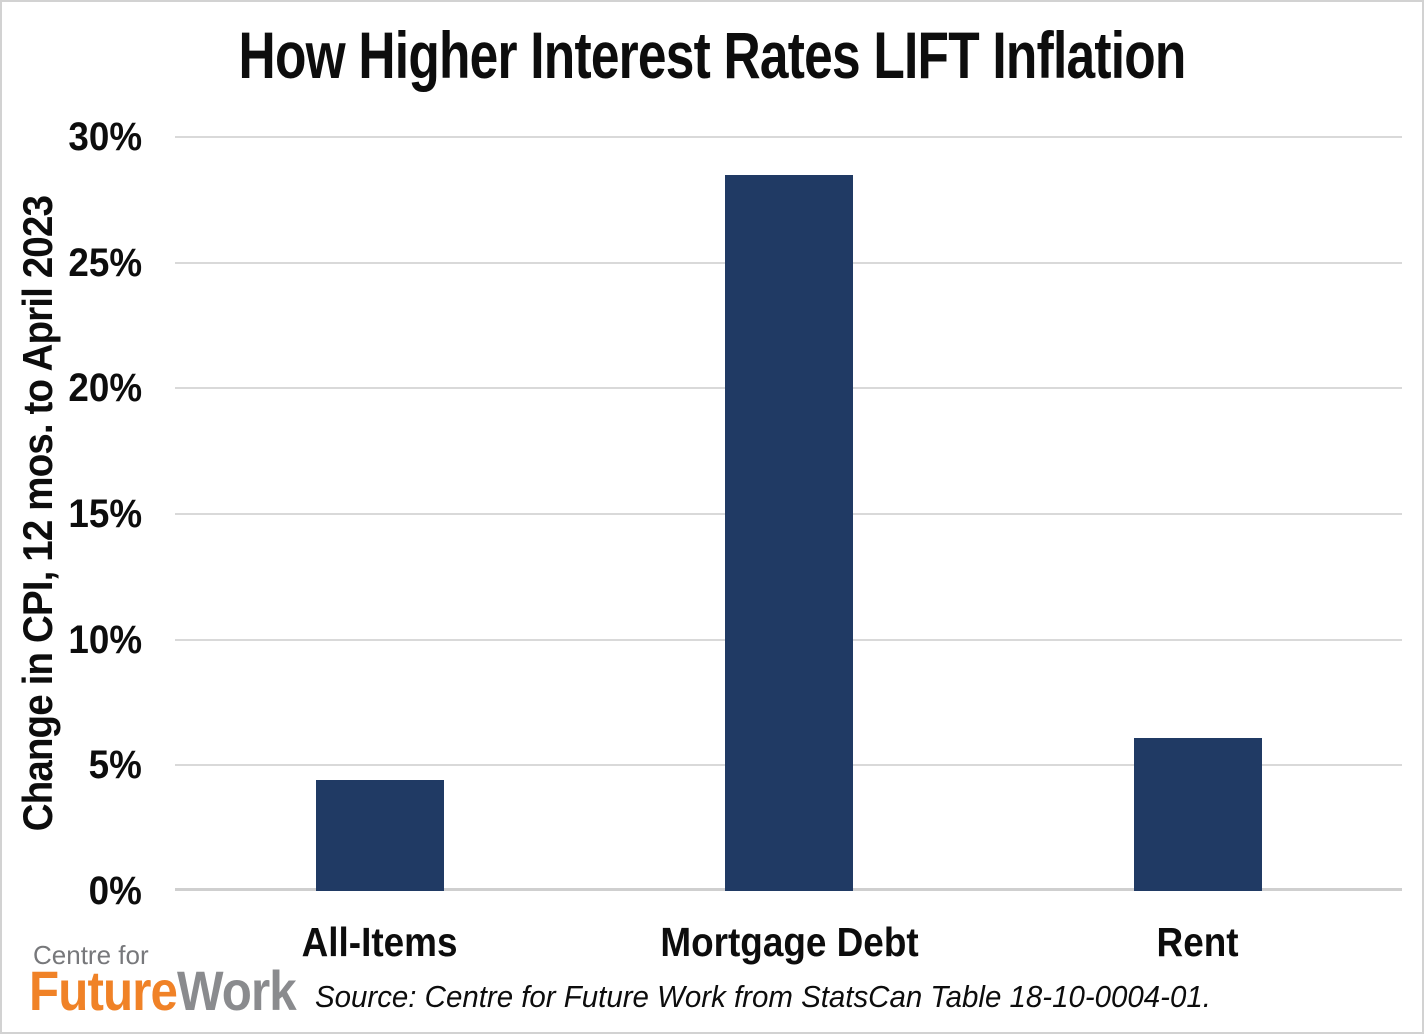 This screenshot has height=1034, width=1424. I want to click on y-tick-10%: 10%, so click(72, 640).